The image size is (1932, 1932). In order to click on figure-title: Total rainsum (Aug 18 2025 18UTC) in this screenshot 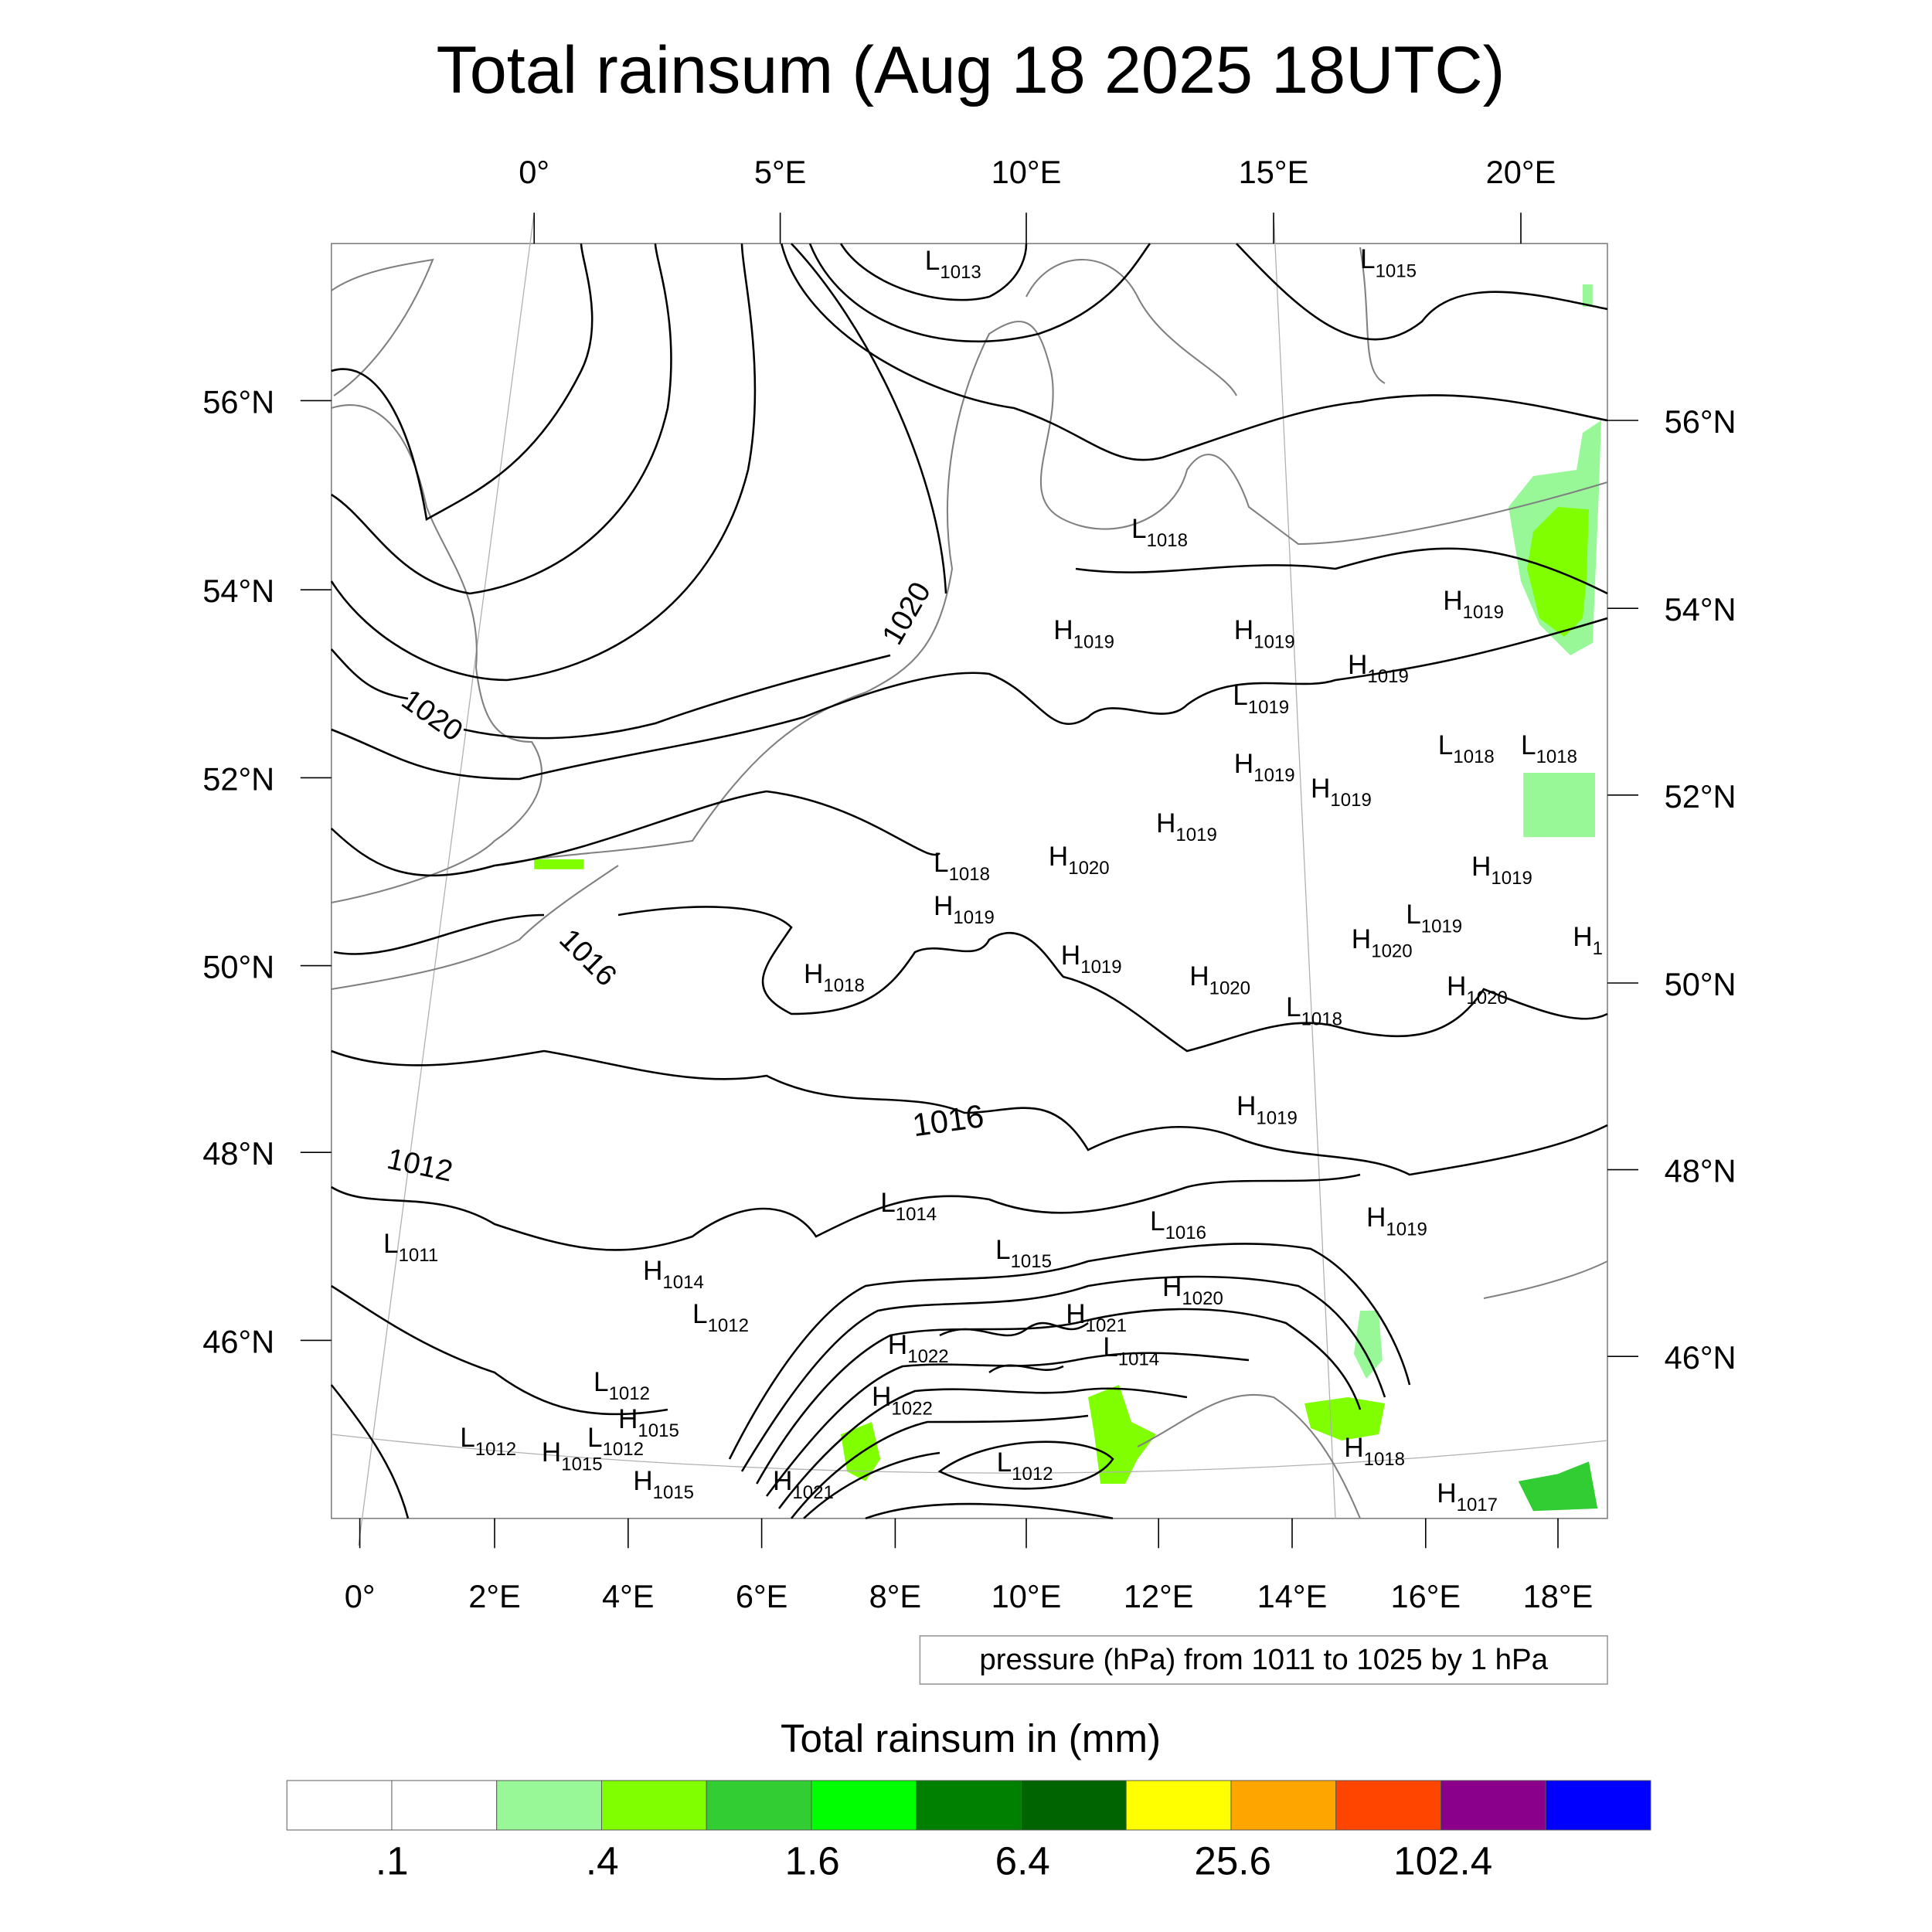, I will do `click(971, 70)`.